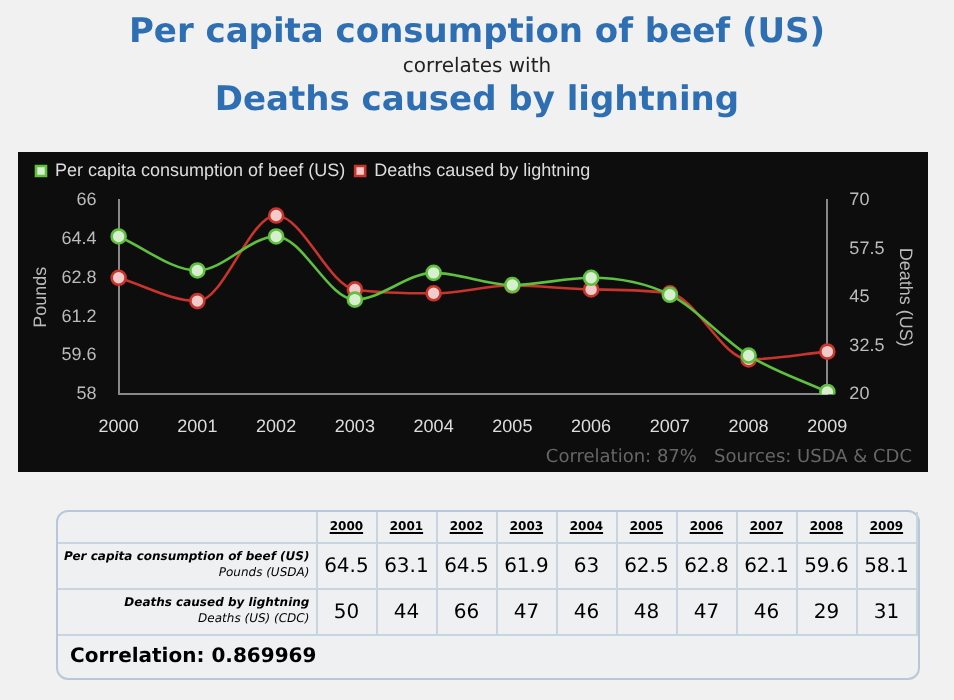 This screenshot has width=954, height=700. I want to click on y-tick-label: 58, so click(86, 393).